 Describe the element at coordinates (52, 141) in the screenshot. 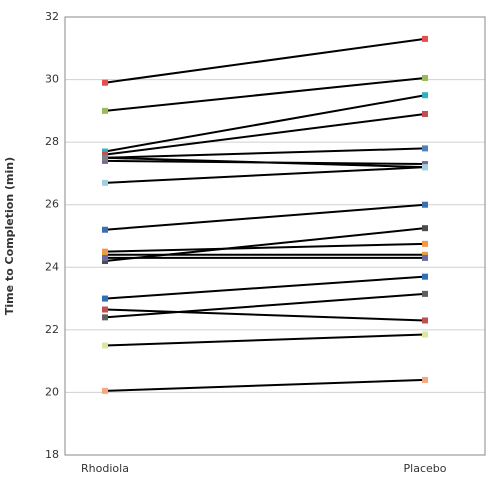

I see `y-tick-label: 28` at that location.